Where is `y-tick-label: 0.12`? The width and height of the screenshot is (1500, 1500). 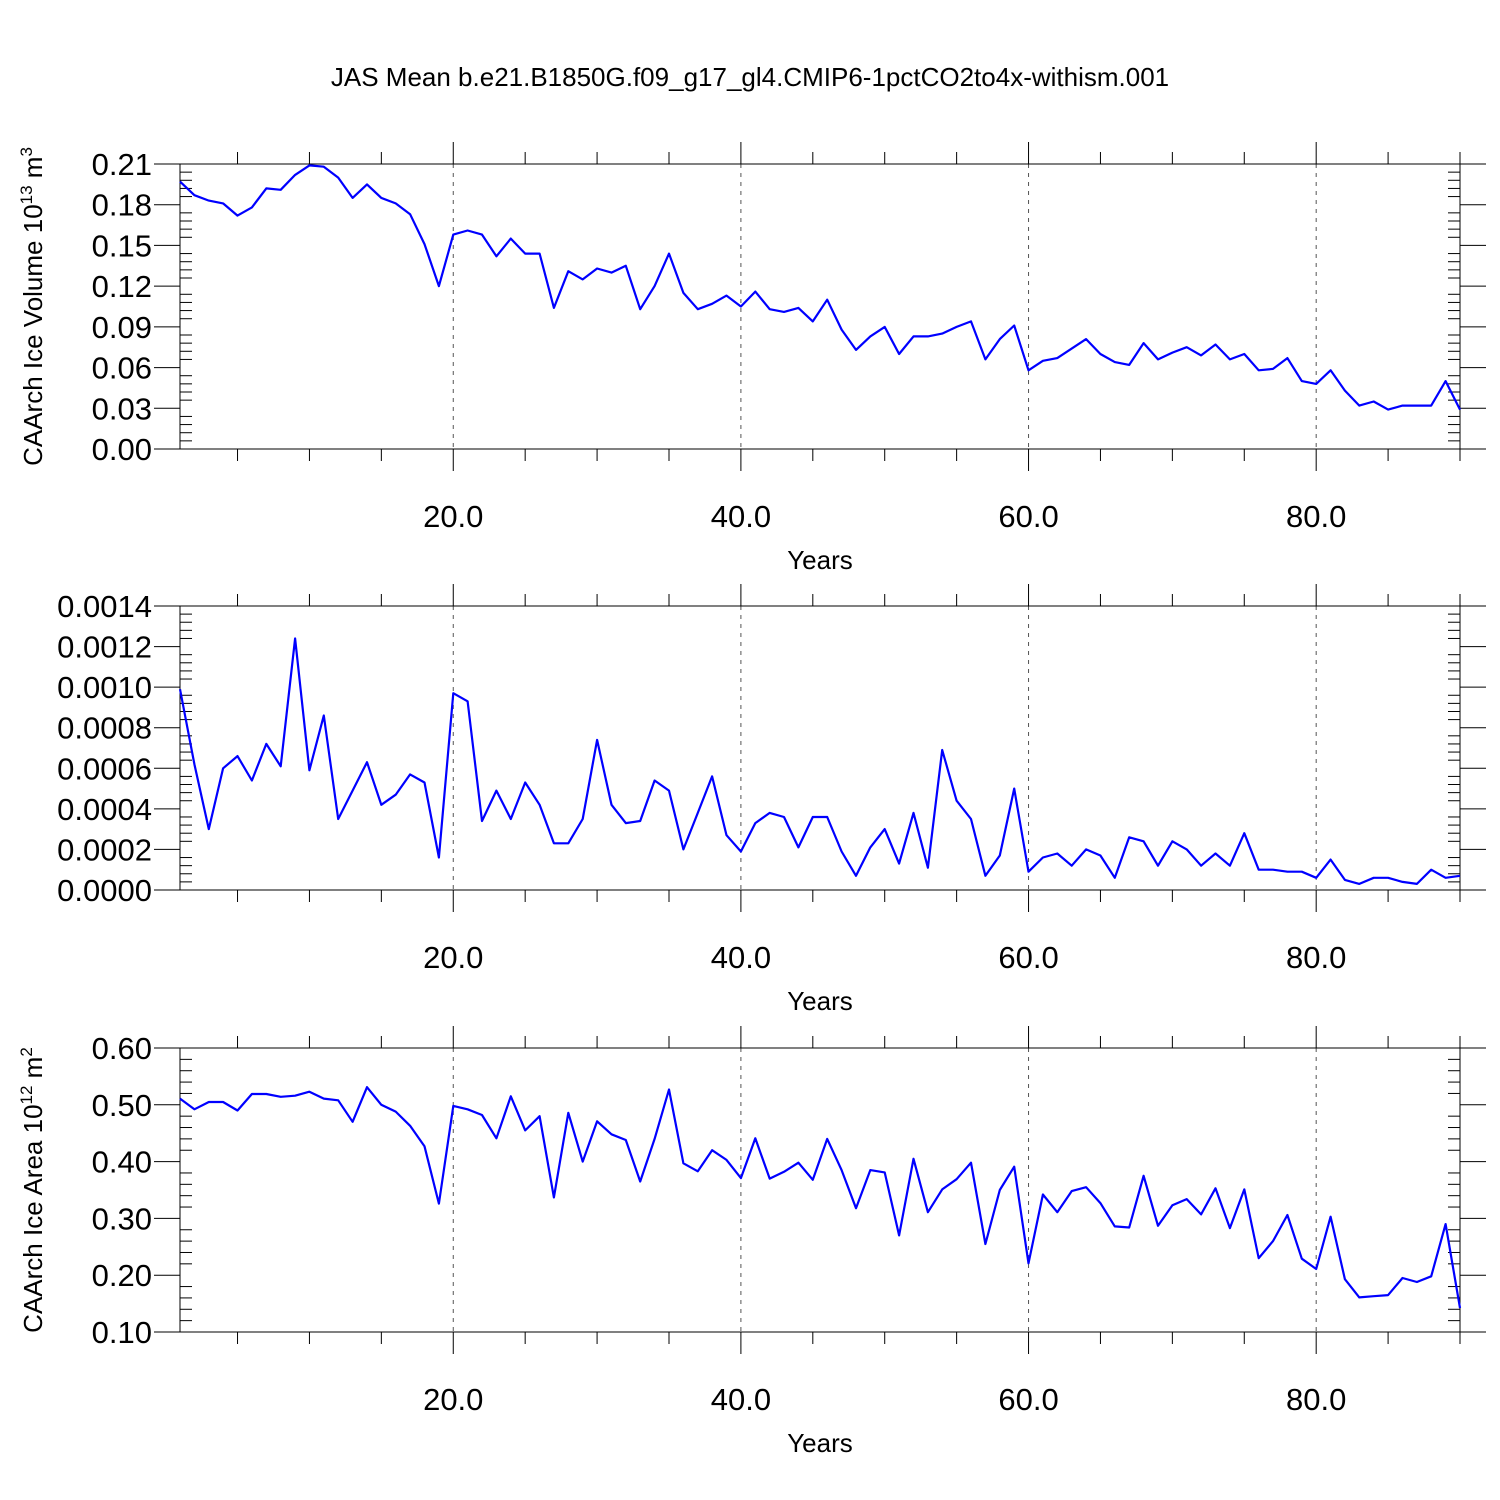
y-tick-label: 0.12 is located at coordinates (122, 286).